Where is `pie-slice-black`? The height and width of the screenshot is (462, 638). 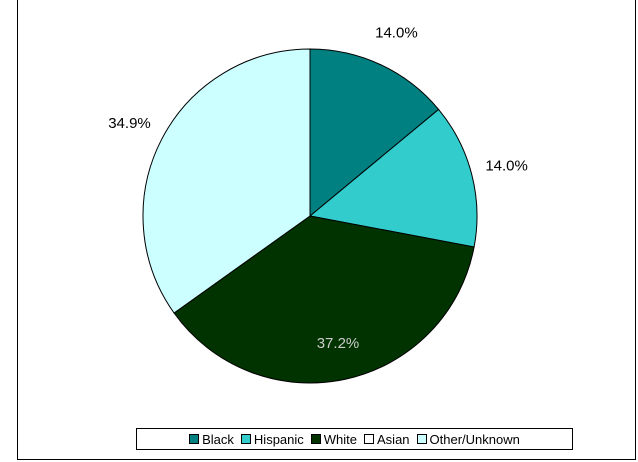
pie-slice-black is located at coordinates (374, 133).